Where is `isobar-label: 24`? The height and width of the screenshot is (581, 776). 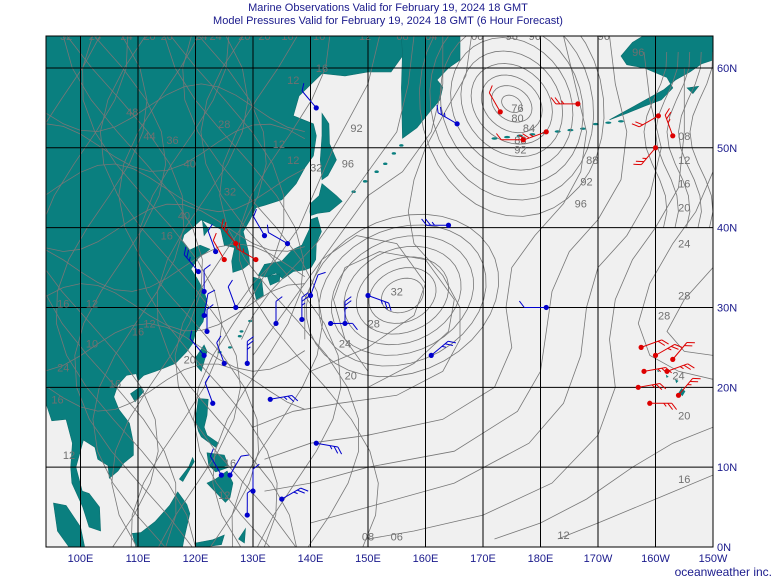 isobar-label: 24 is located at coordinates (201, 37).